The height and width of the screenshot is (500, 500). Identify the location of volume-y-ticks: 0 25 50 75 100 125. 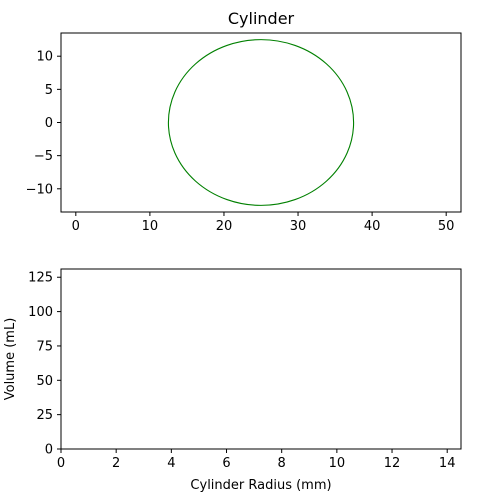
(44, 364).